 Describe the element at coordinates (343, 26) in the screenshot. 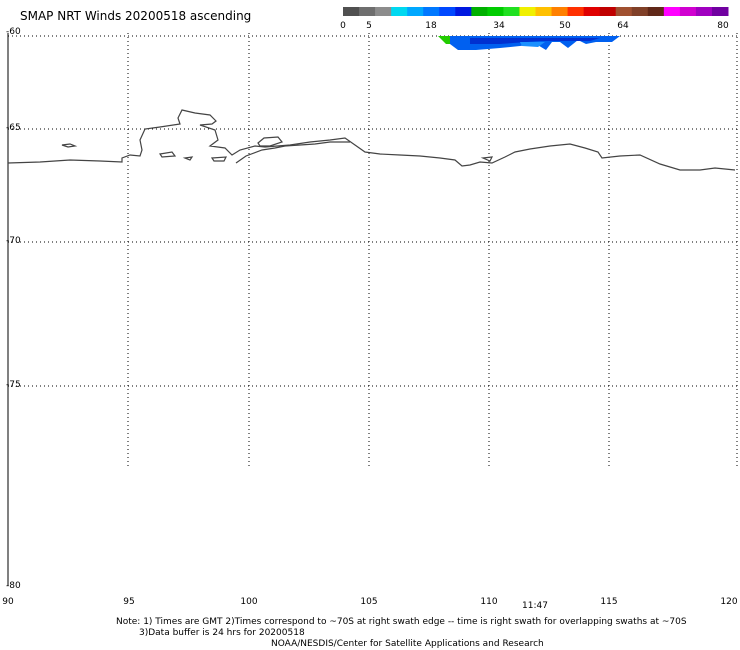

I see `colorbar-label-0: 0` at that location.